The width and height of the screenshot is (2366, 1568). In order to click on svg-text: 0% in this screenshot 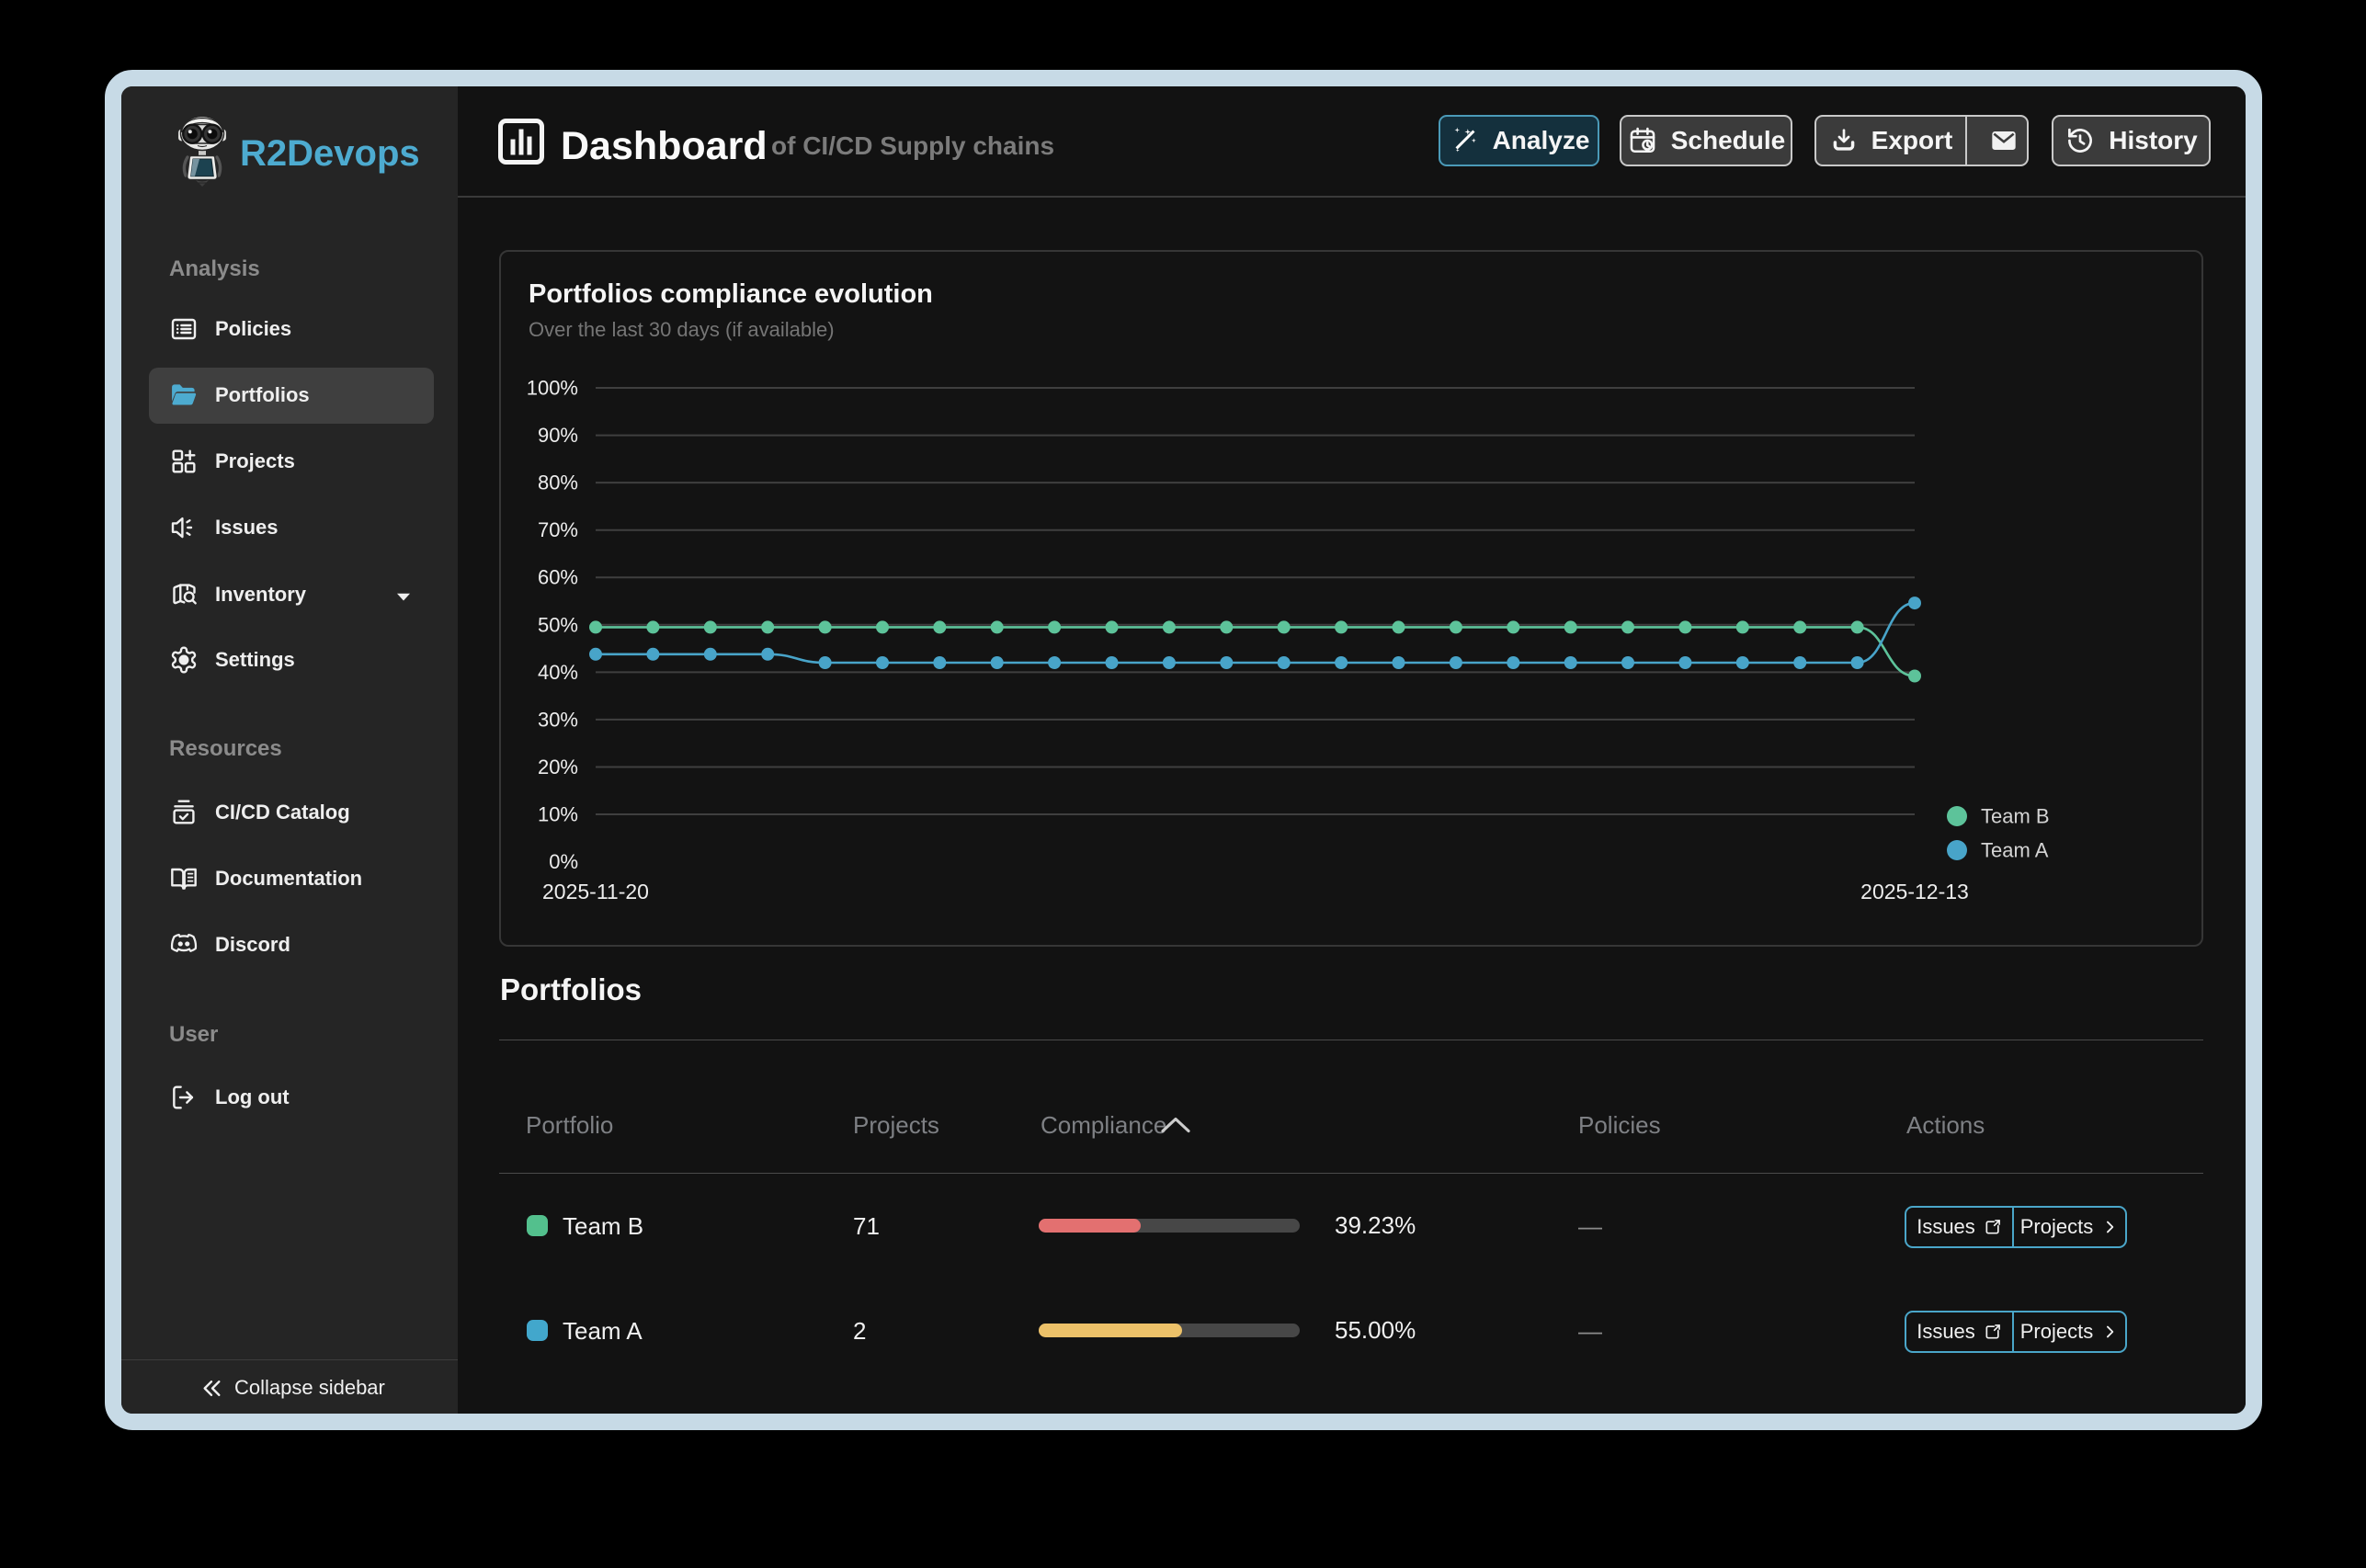, I will do `click(563, 861)`.